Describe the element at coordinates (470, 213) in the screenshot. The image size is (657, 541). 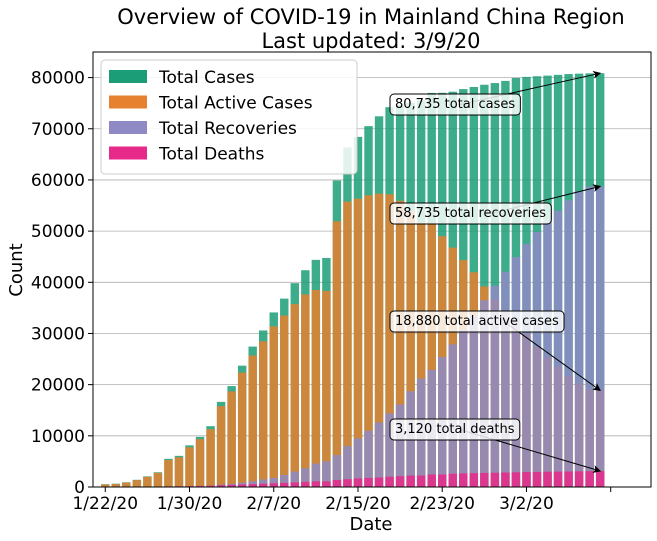
I see `annotation-text: 58,735 total recoveries` at that location.